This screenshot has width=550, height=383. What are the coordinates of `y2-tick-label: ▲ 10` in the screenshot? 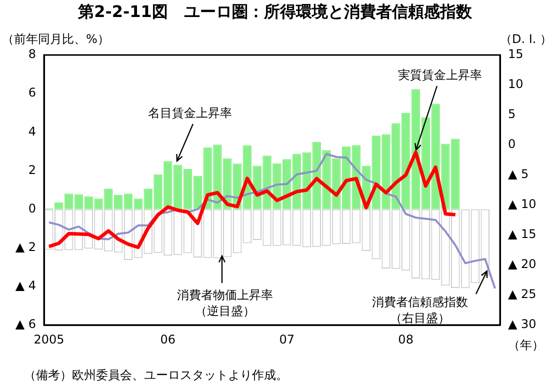 It's located at (522, 204).